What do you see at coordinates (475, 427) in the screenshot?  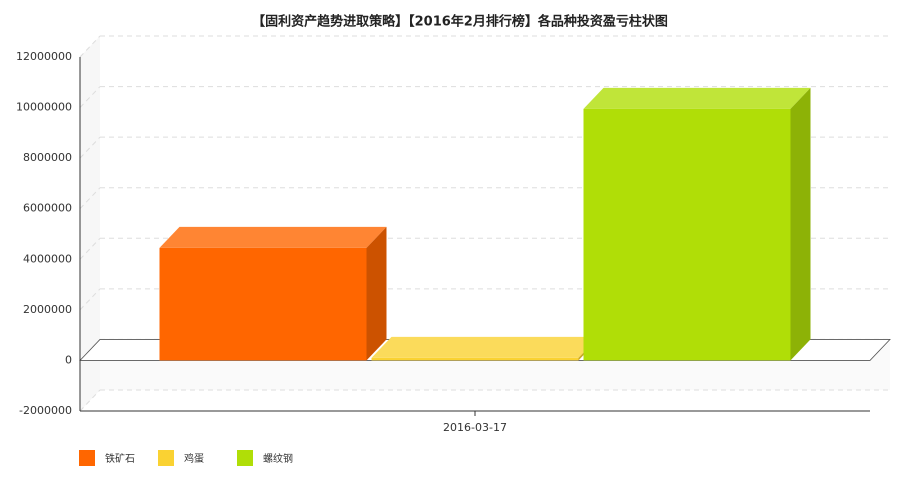 I see `x-tick-label: 2016-03-17` at bounding box center [475, 427].